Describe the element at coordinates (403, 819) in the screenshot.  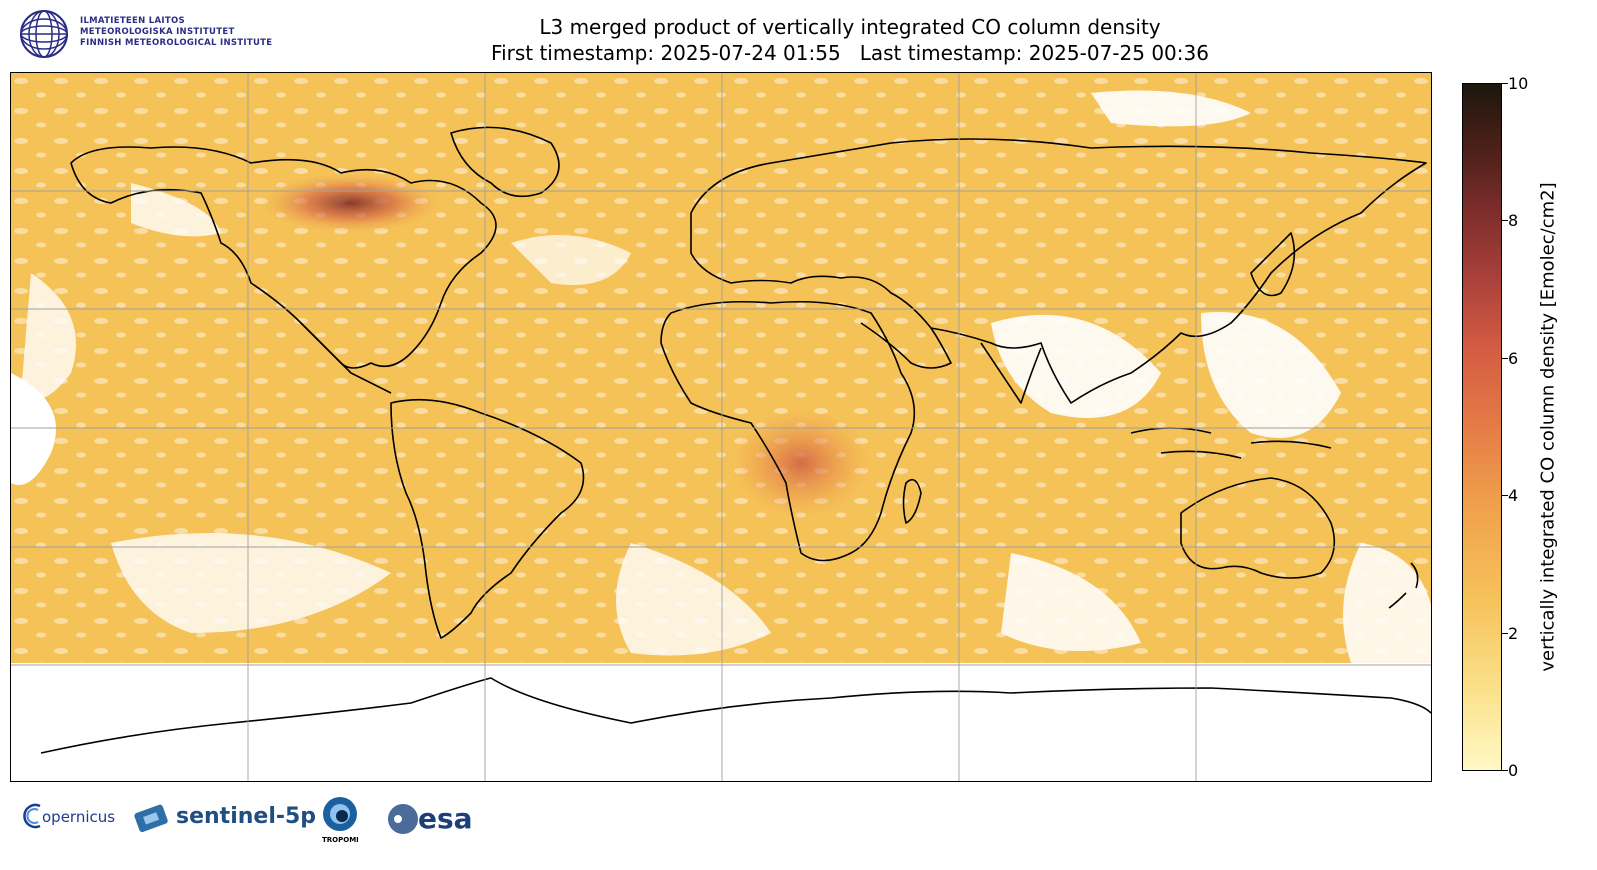
I see `esa-icon` at that location.